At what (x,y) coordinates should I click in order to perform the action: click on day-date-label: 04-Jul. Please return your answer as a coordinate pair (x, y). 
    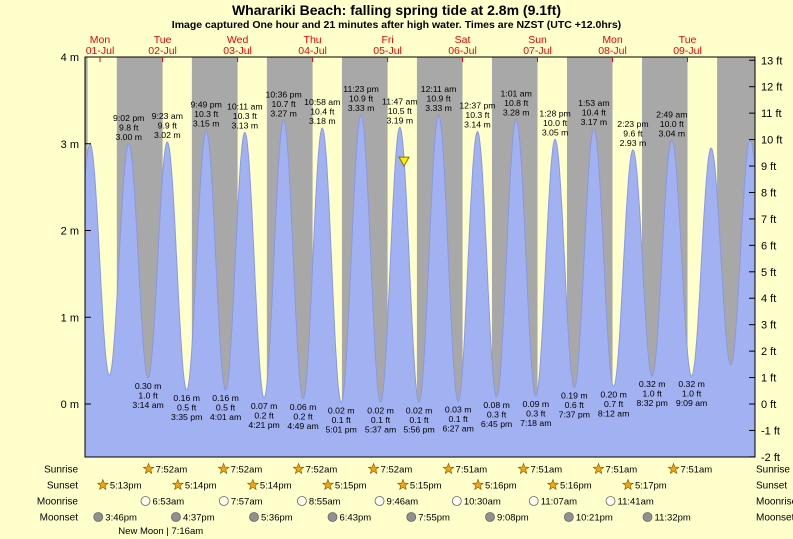
    Looking at the image, I should click on (312, 51).